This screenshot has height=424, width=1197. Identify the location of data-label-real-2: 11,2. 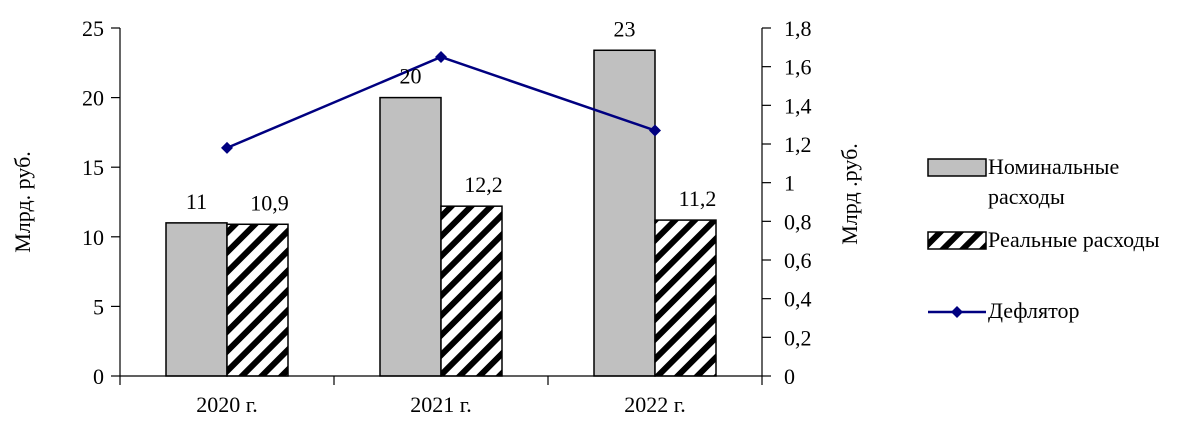
(698, 198).